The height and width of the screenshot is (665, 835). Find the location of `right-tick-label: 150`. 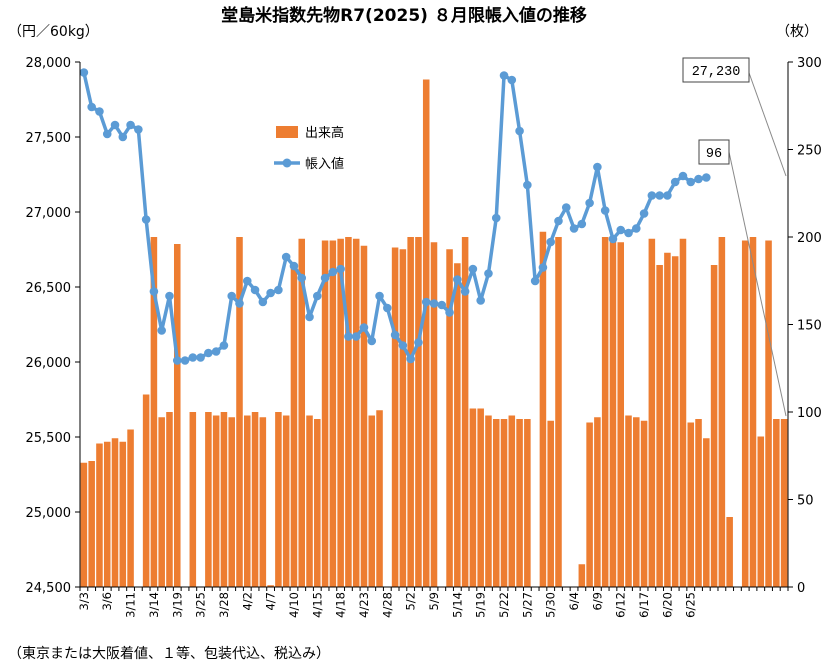

right-tick-label: 150 is located at coordinates (809, 326).